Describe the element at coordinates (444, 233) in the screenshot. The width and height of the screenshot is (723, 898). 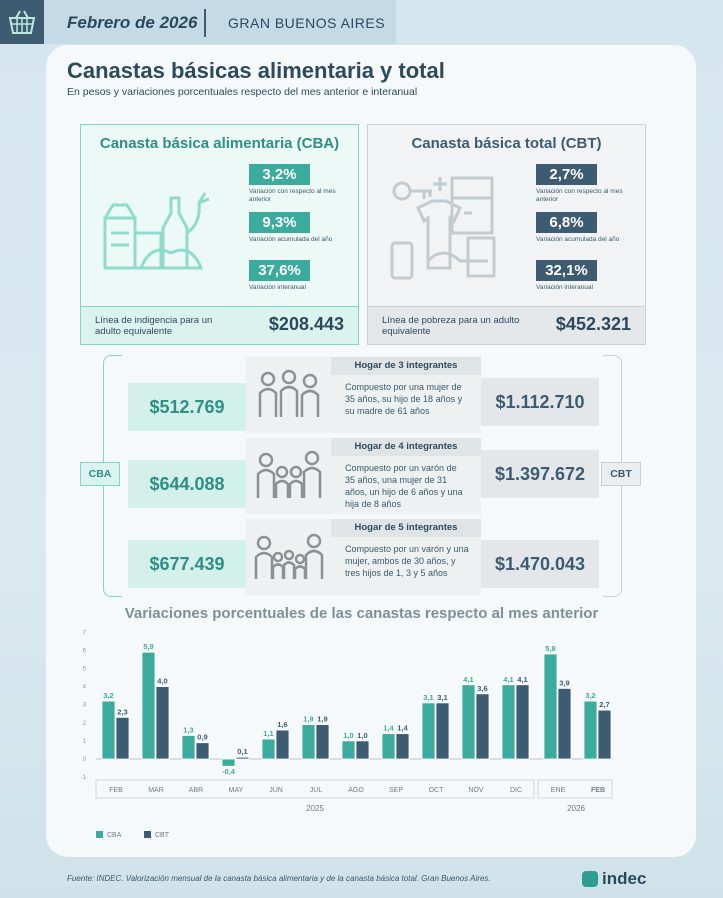
I see `household-goods-icon` at that location.